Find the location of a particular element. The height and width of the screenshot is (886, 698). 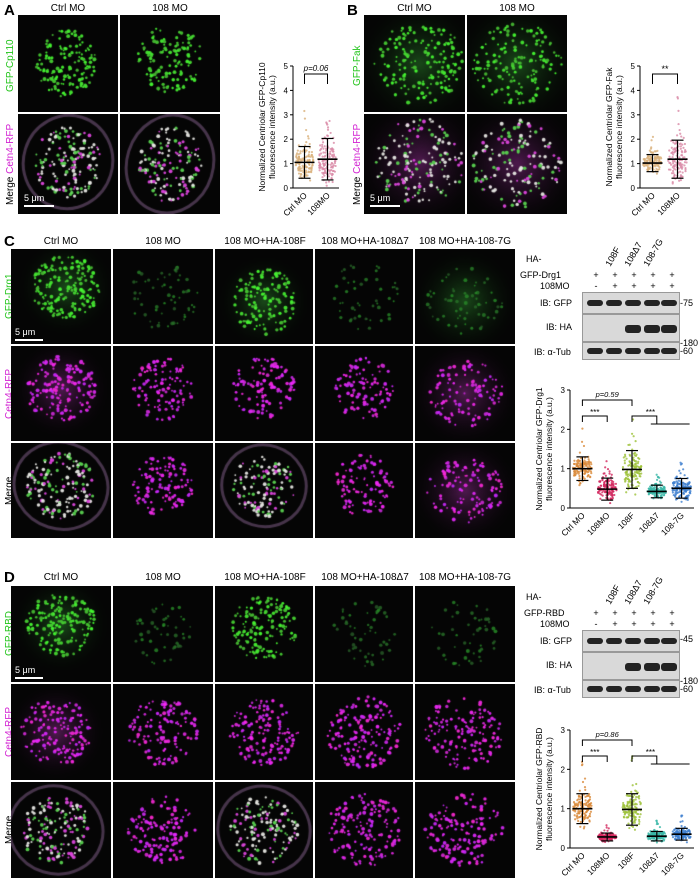

x-tick-label: 108Δ7 is located at coordinates (649, 862).